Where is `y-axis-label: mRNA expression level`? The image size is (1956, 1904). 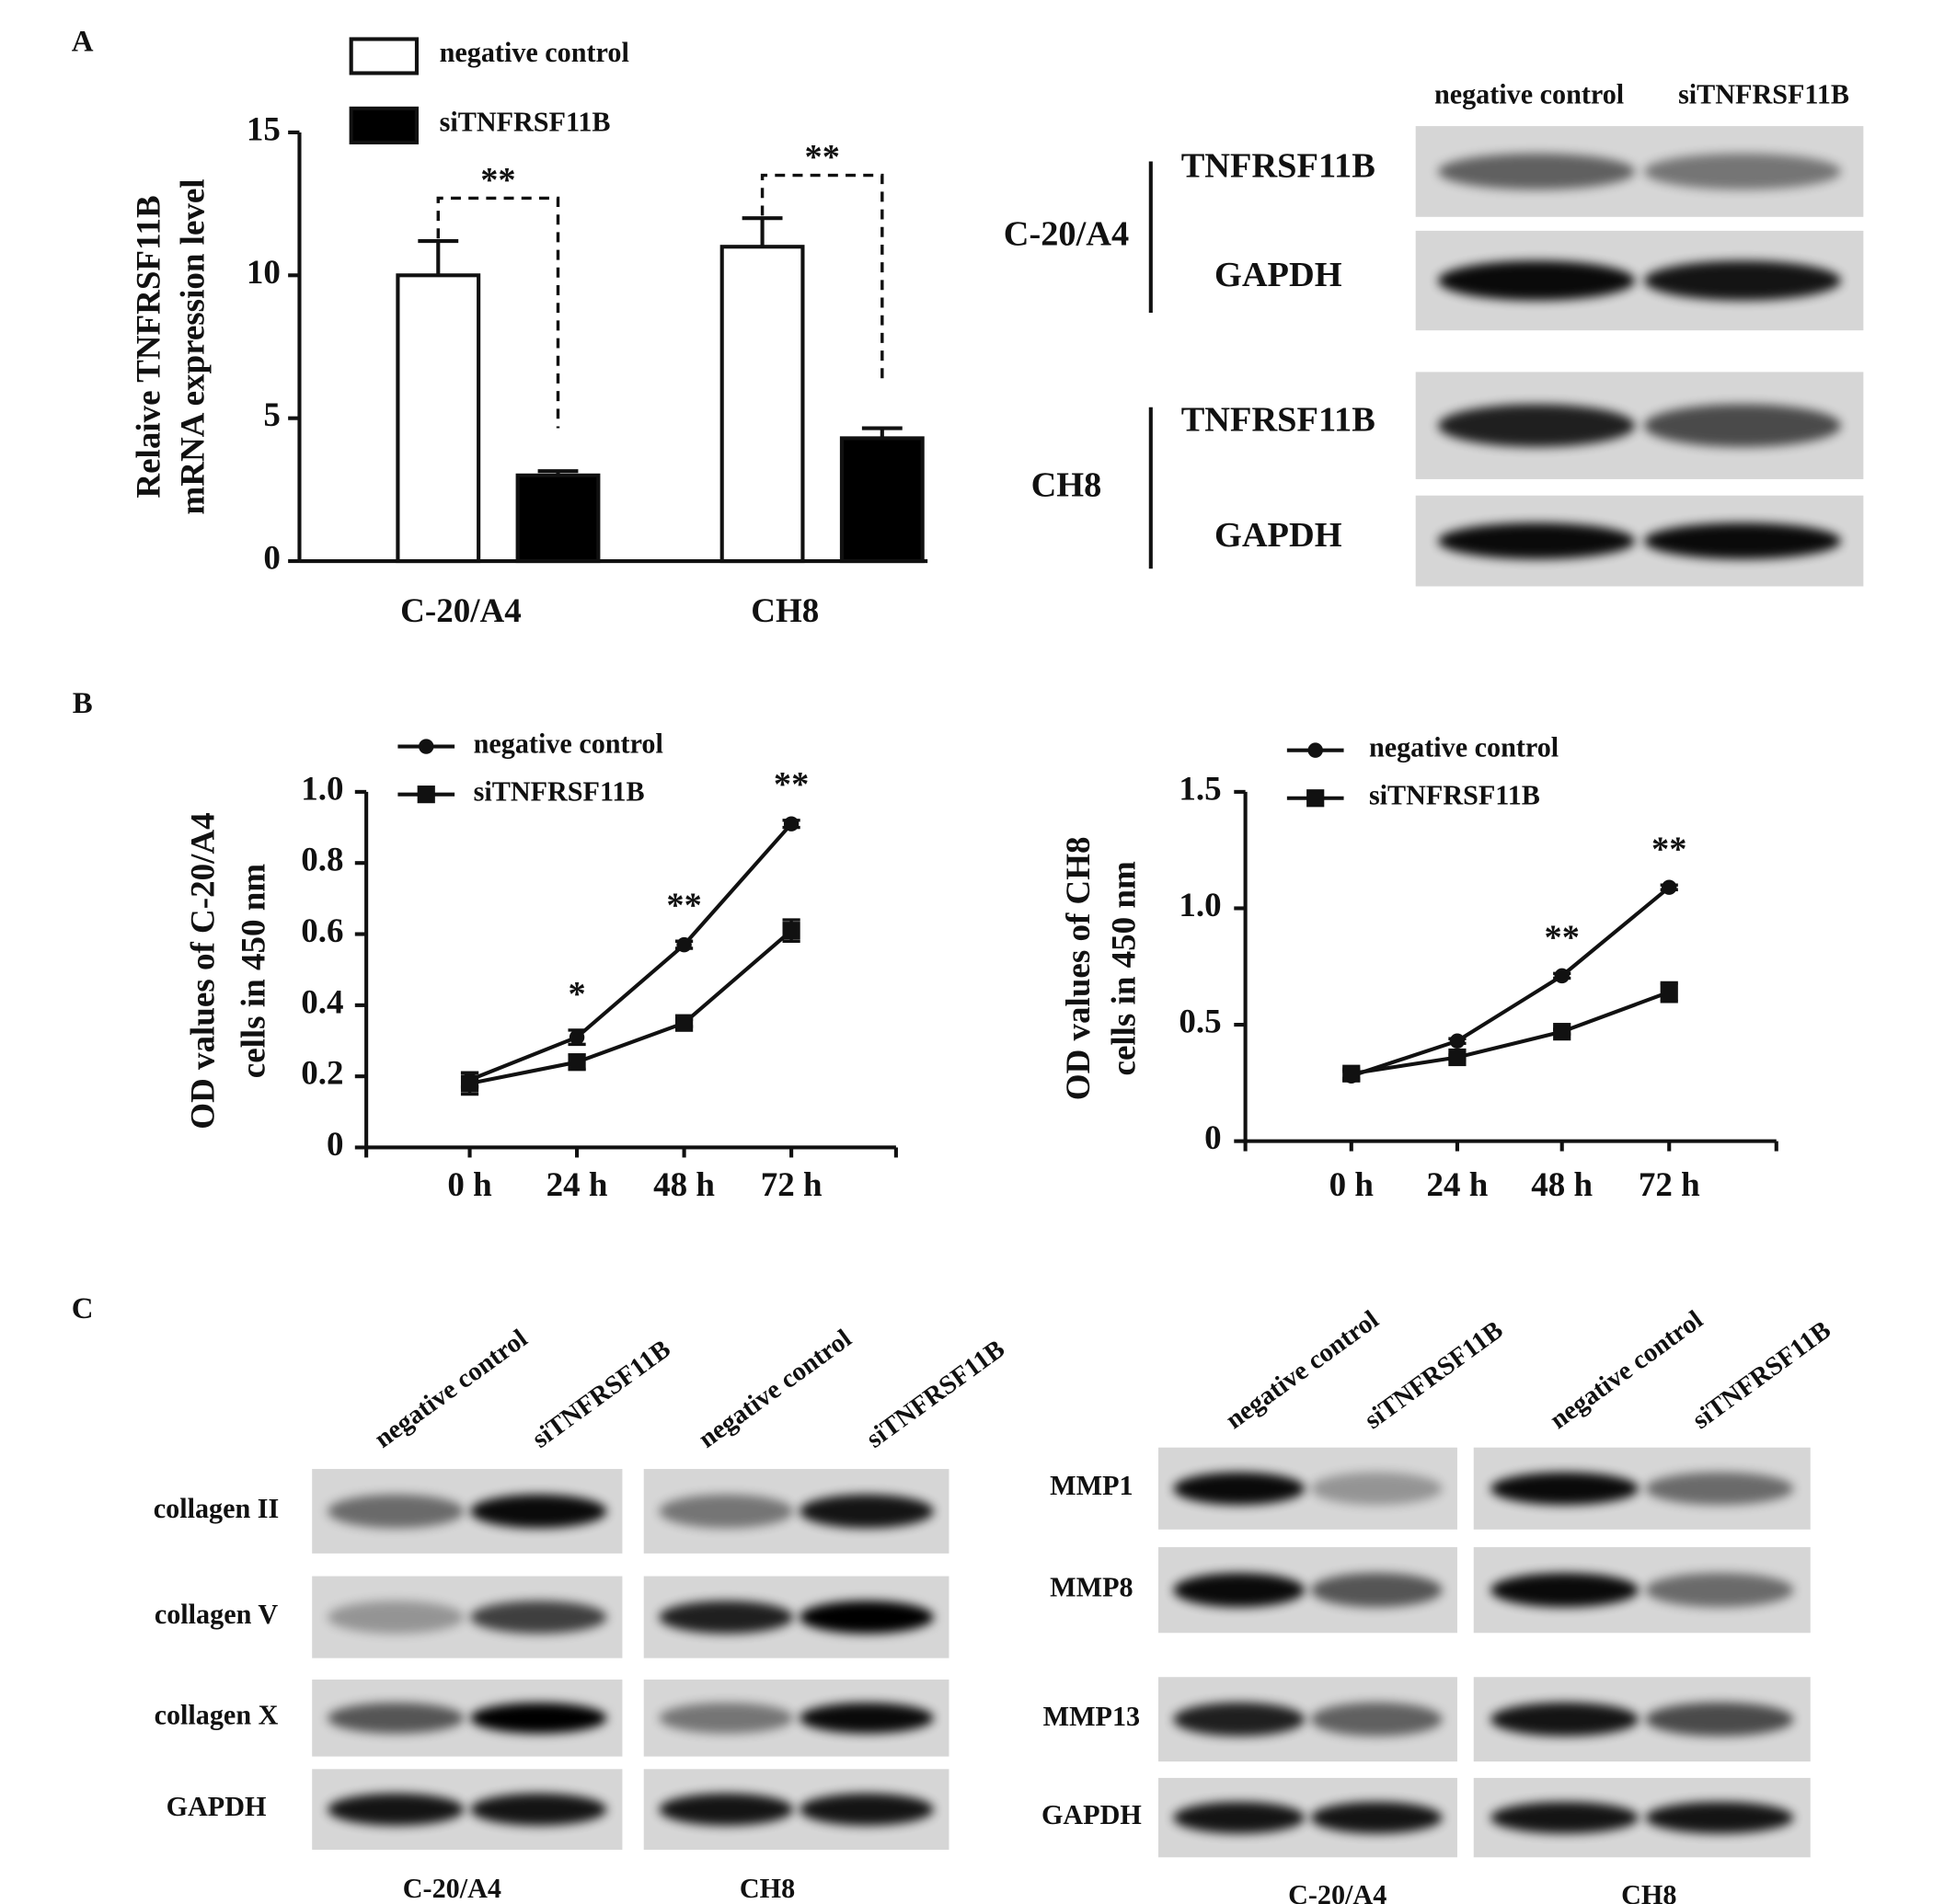 y-axis-label: mRNA expression level is located at coordinates (194, 346).